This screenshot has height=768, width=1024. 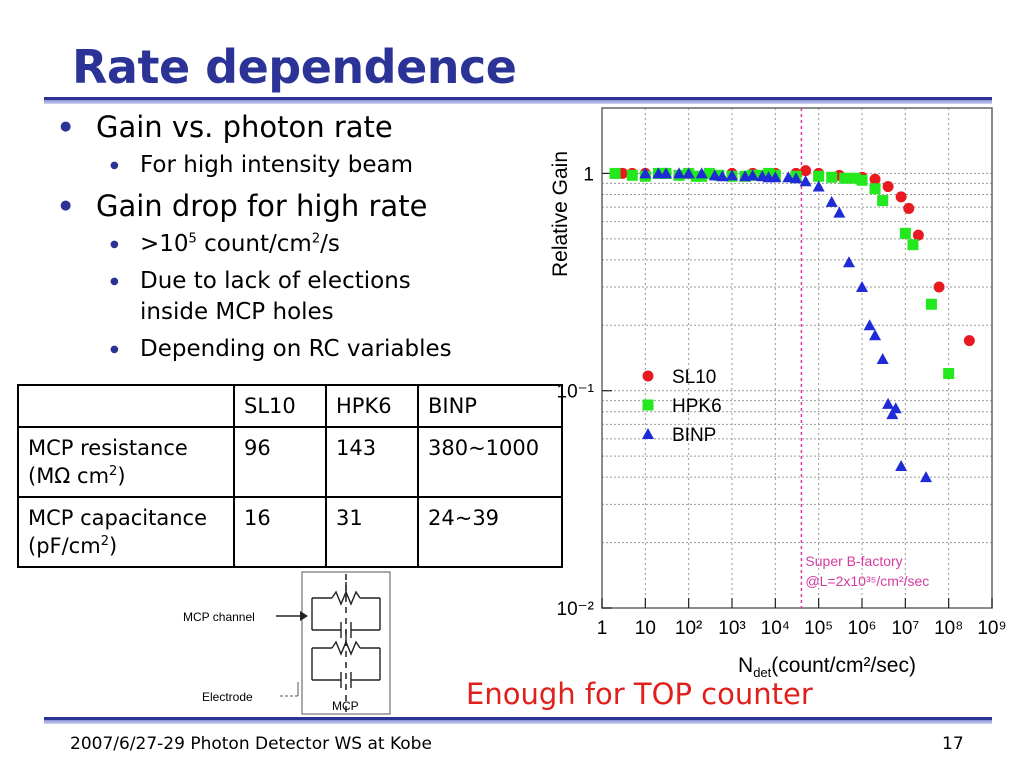 What do you see at coordinates (775, 628) in the screenshot?
I see `x-tick-label: 10⁴` at bounding box center [775, 628].